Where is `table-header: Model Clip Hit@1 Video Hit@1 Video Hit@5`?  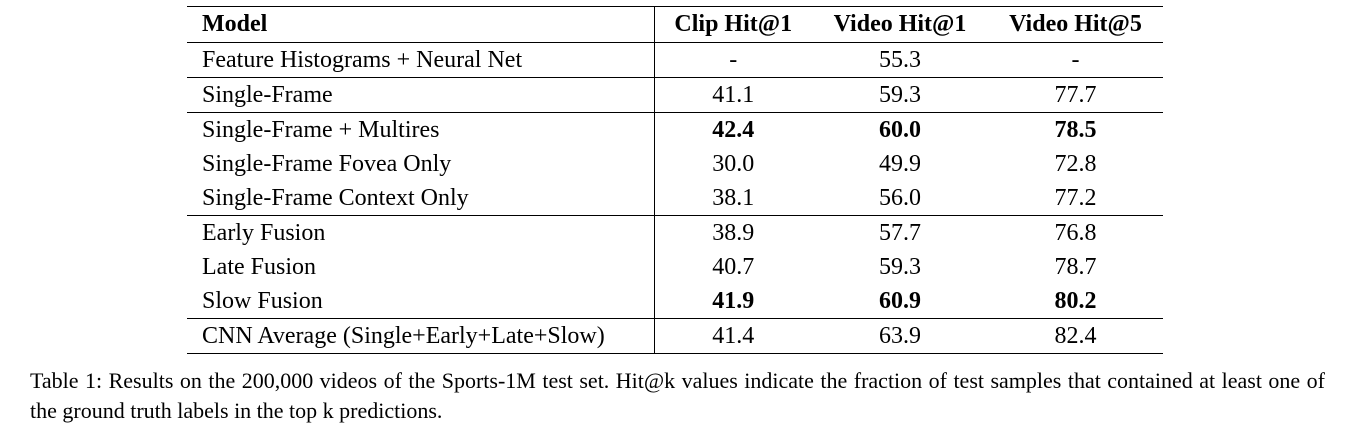
table-header: Model Clip Hit@1 Video Hit@1 Video Hit@5 is located at coordinates (675, 24).